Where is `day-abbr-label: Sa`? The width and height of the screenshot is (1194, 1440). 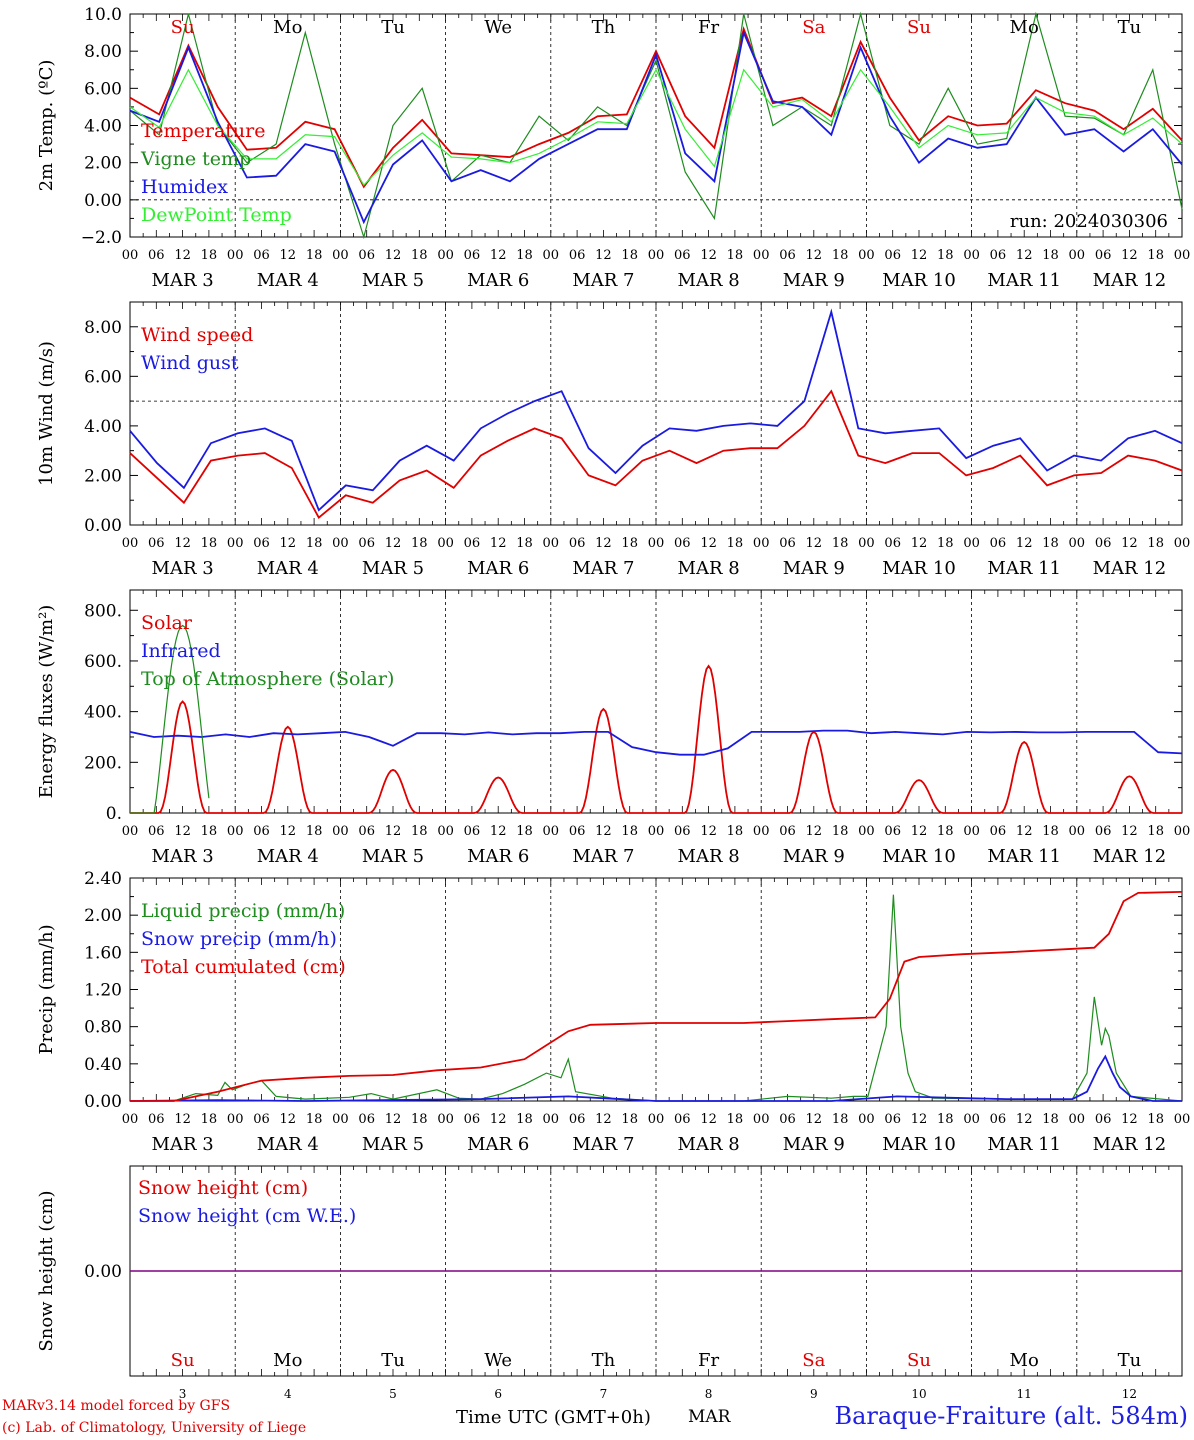
day-abbr-label: Sa is located at coordinates (813, 1360).